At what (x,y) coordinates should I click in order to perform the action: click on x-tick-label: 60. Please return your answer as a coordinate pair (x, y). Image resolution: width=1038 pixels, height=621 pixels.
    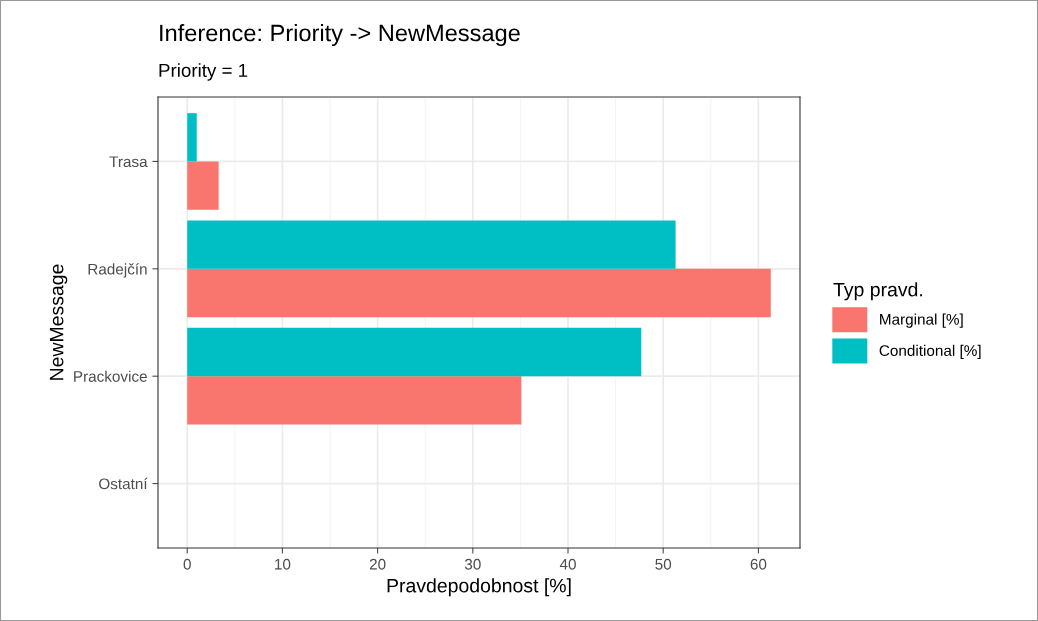
    Looking at the image, I should click on (758, 564).